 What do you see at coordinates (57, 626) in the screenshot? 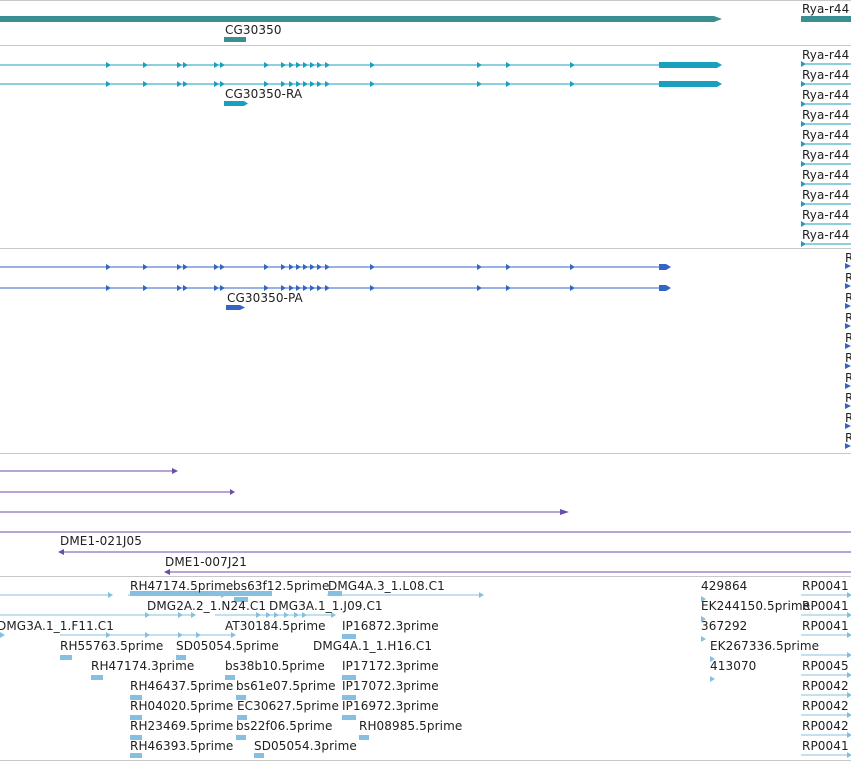
I see `est-label: DMG3A.1_1.F11.C1` at bounding box center [57, 626].